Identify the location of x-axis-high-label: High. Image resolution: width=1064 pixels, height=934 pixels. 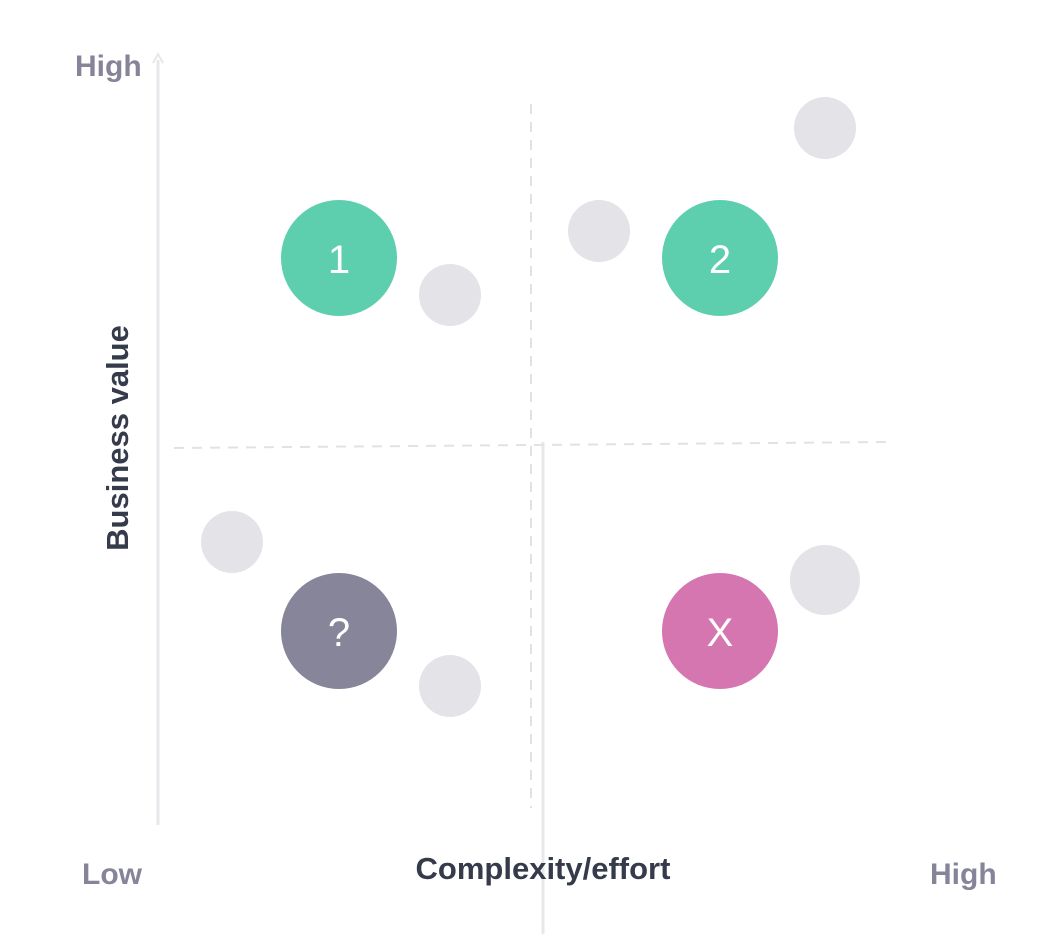
(963, 874).